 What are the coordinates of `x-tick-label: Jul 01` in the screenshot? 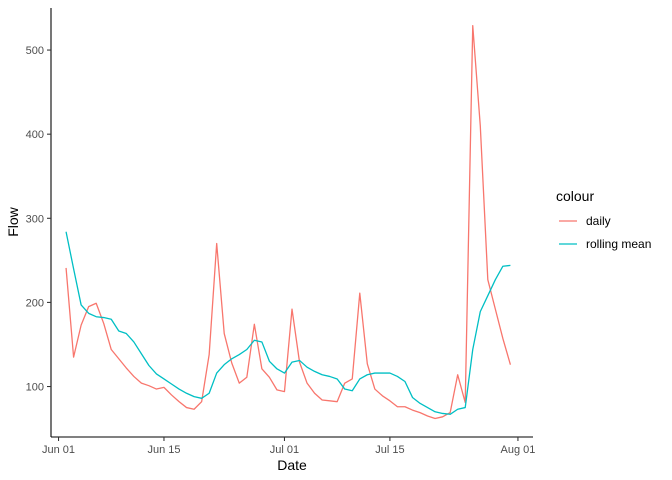 It's located at (284, 450).